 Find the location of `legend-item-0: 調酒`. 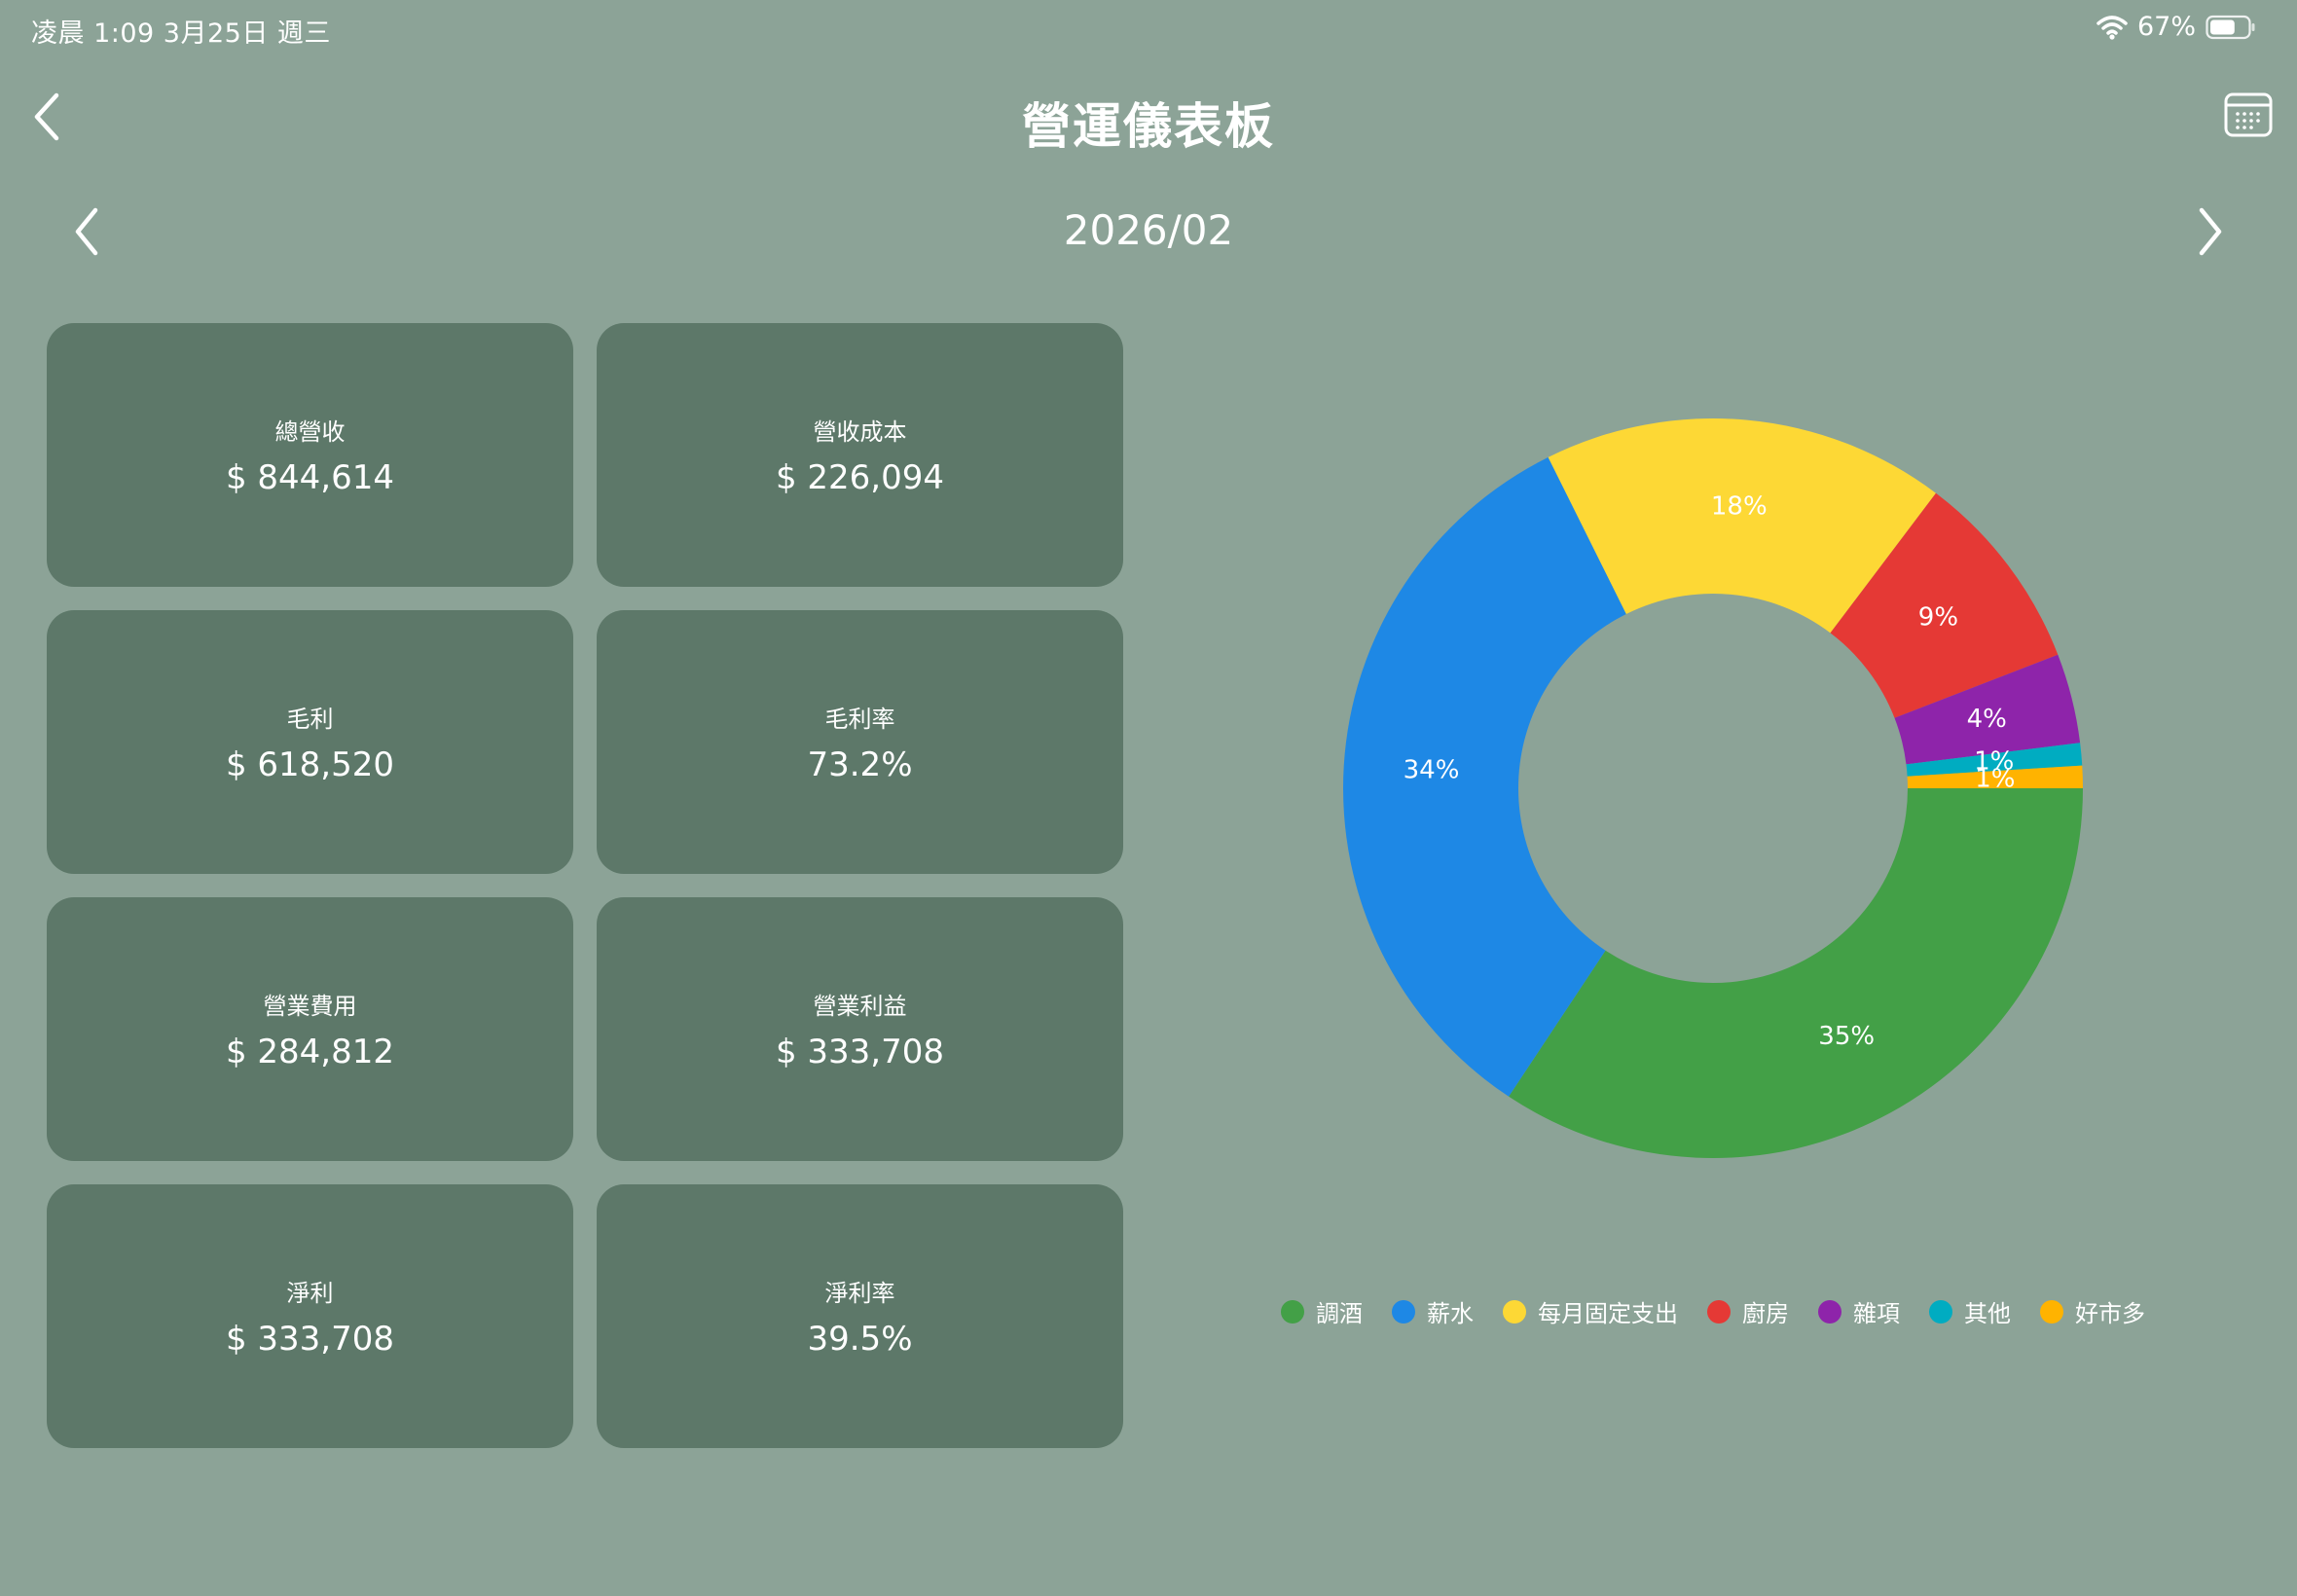

legend-item-0: 調酒 is located at coordinates (1322, 1311).